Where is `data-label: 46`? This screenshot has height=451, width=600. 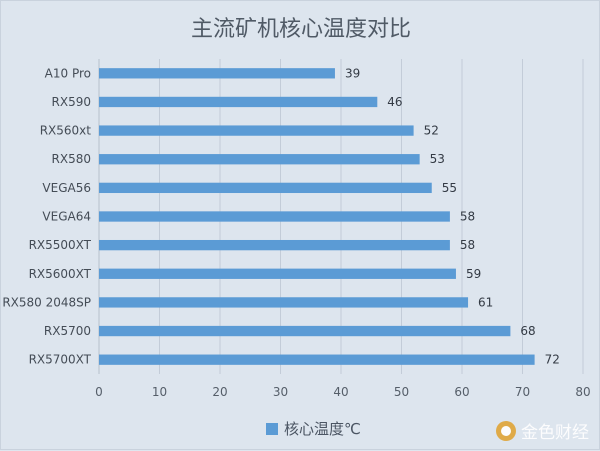 data-label: 46 is located at coordinates (394, 102).